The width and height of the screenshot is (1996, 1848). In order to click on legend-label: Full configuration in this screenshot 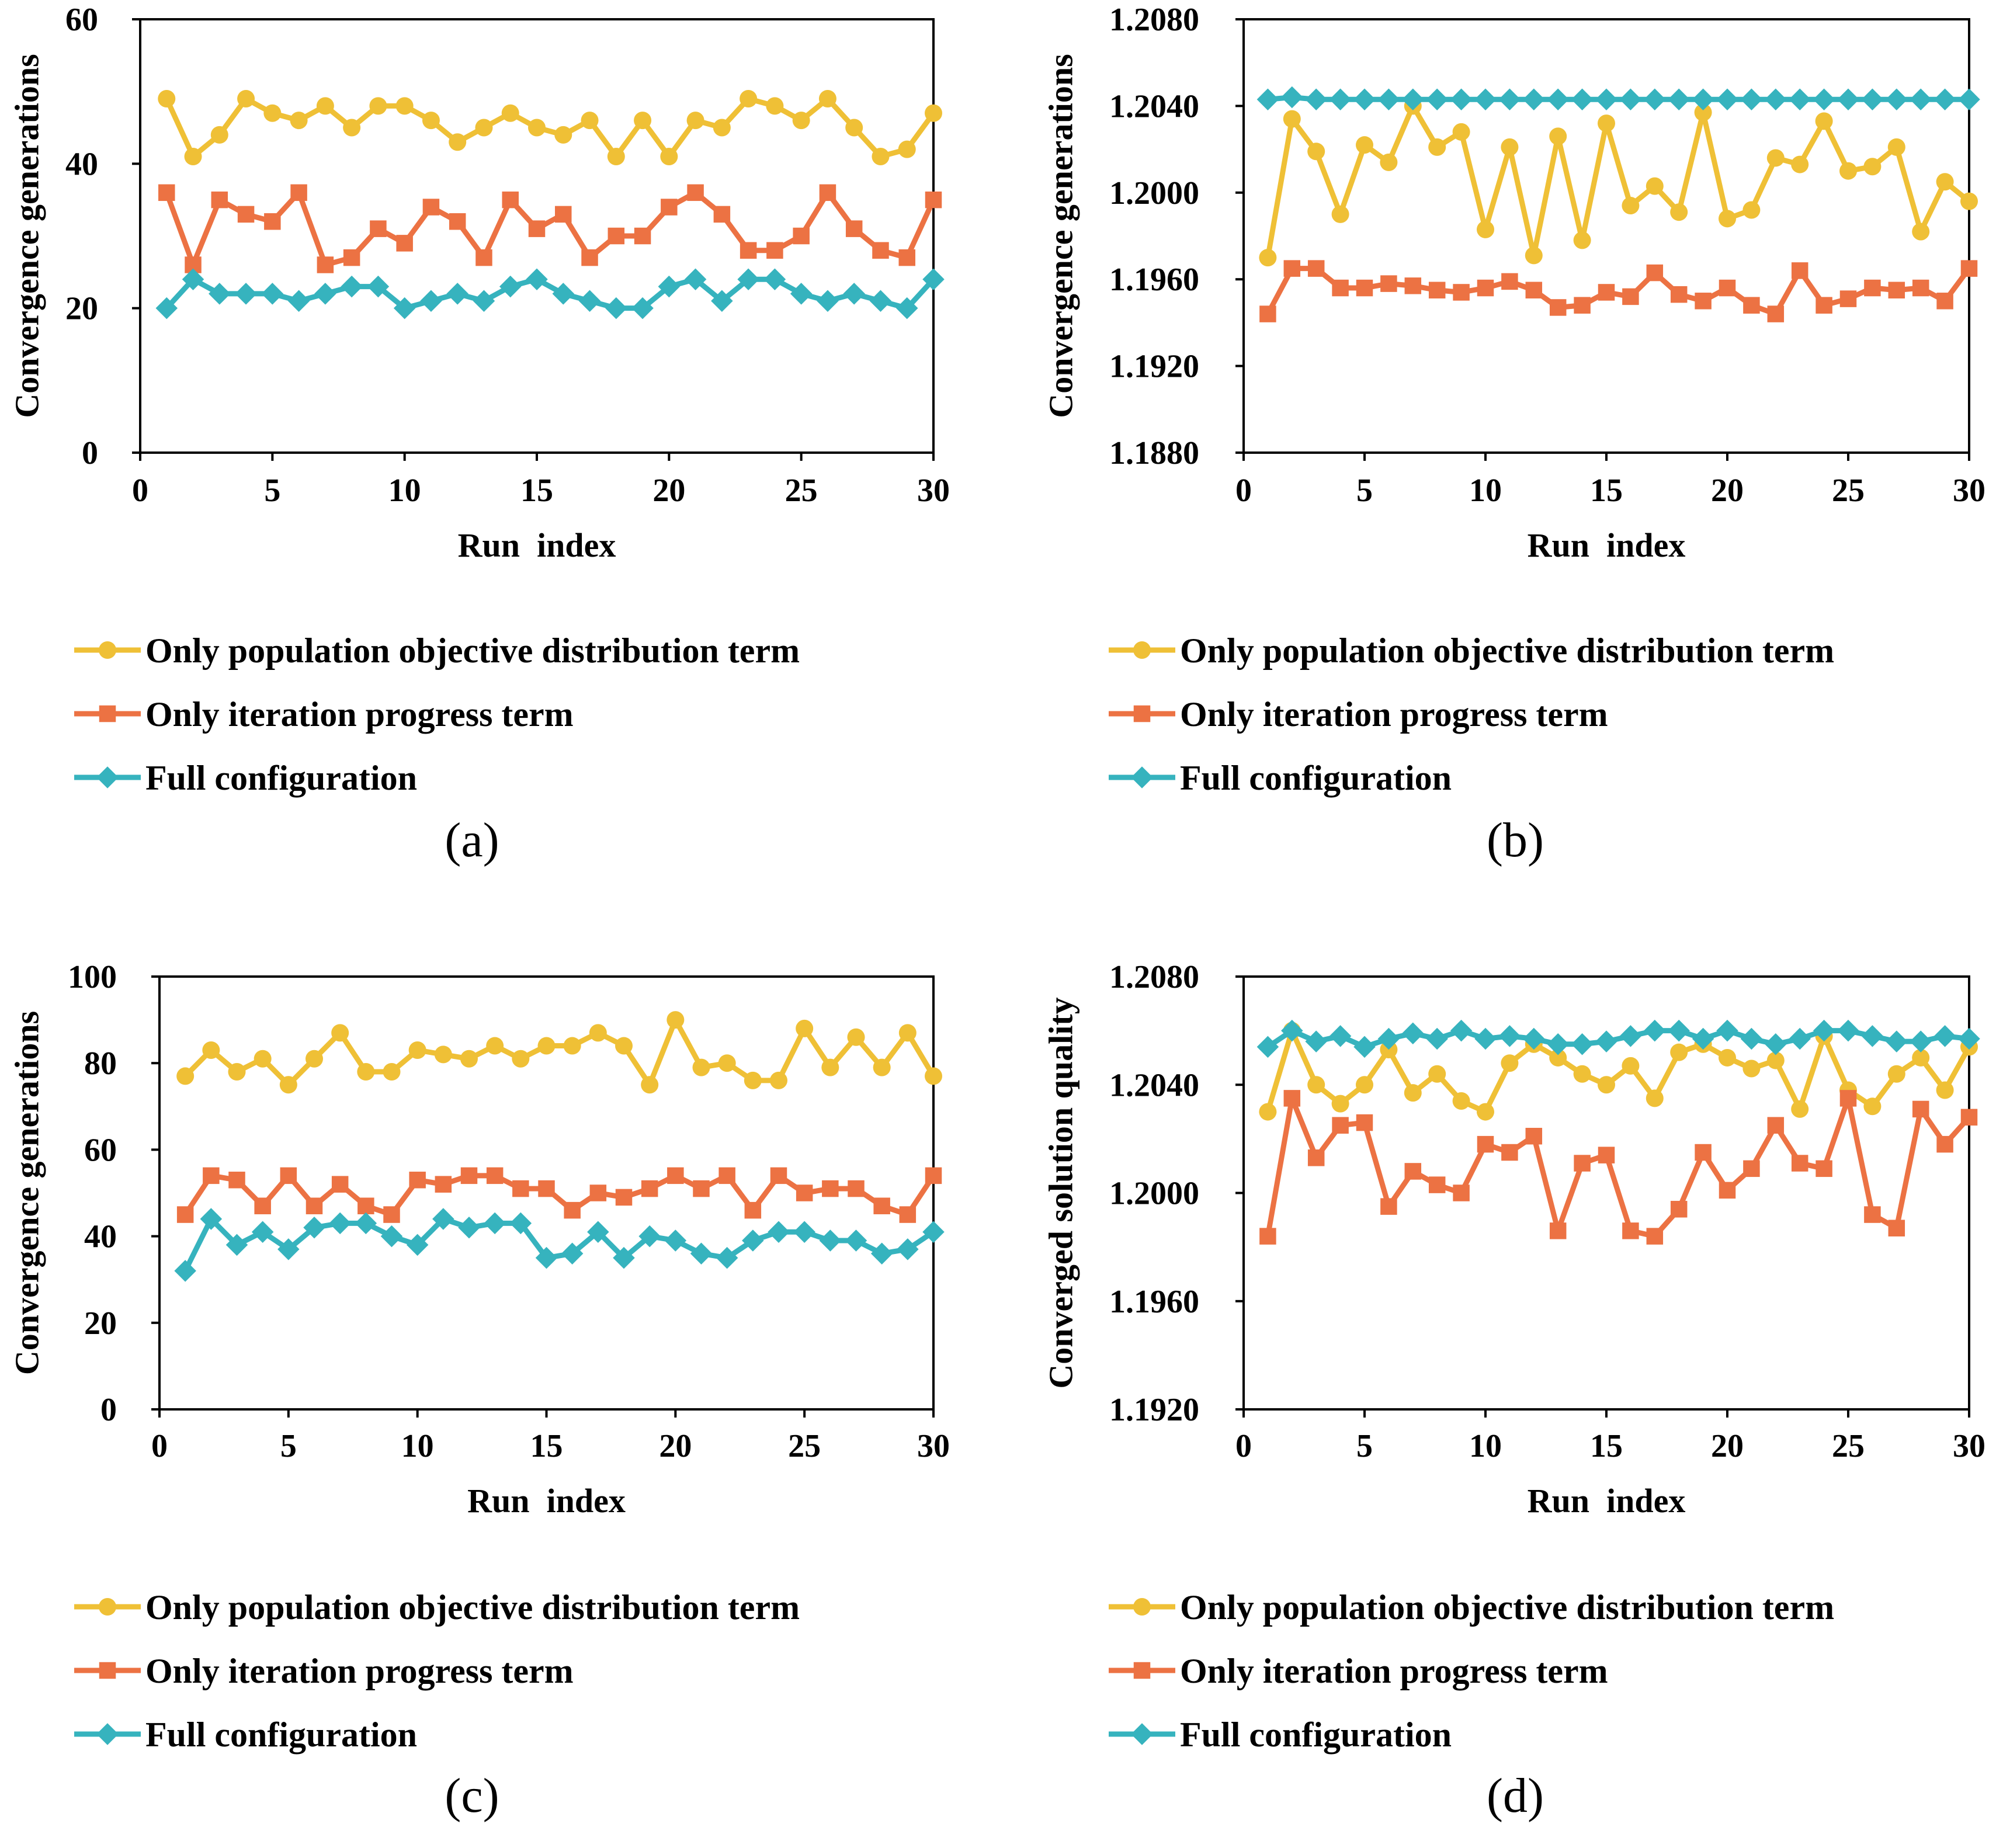, I will do `click(281, 1734)`.